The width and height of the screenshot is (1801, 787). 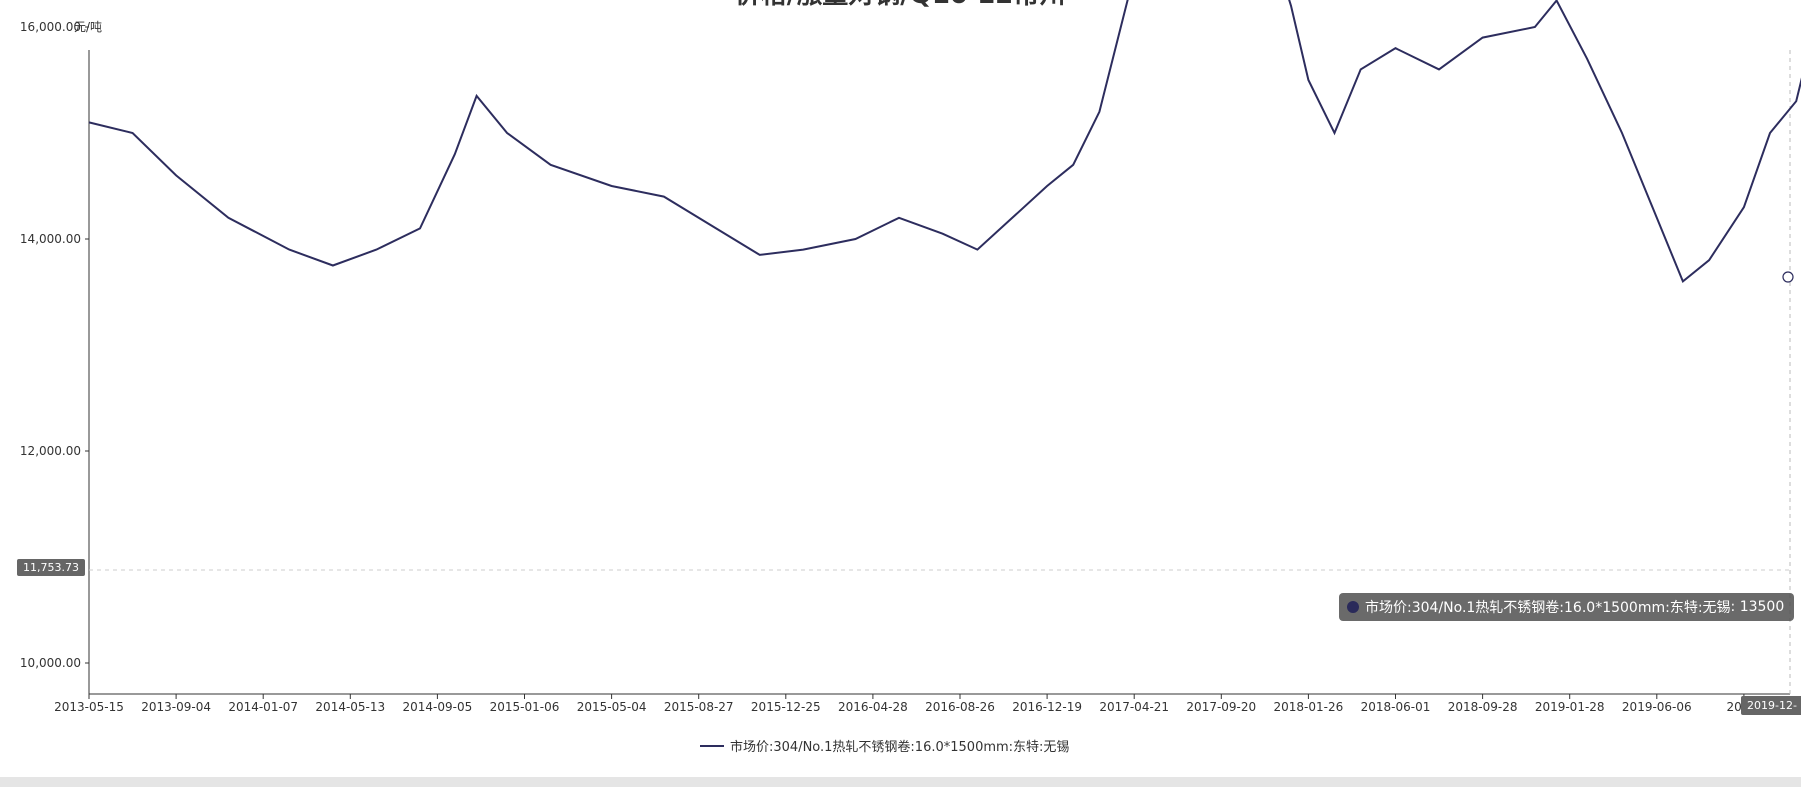 What do you see at coordinates (176, 707) in the screenshot?
I see `x-tick-label: 2013-09-04` at bounding box center [176, 707].